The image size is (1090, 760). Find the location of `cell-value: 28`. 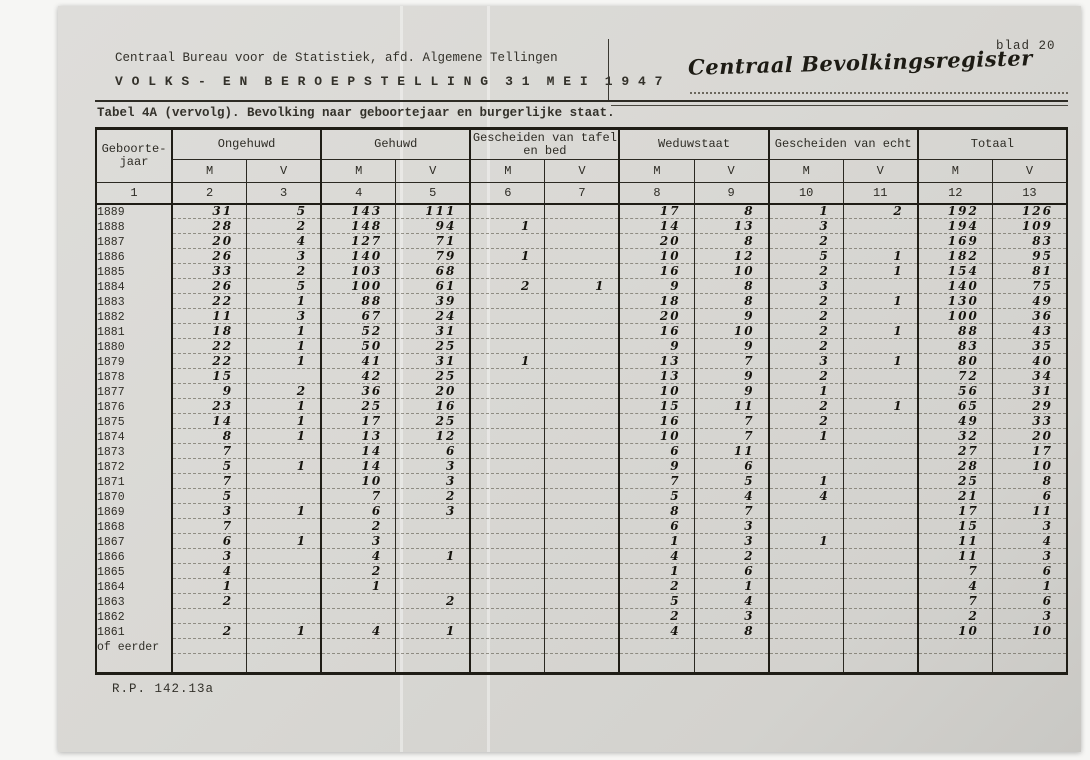

cell-value: 28 is located at coordinates (955, 466).